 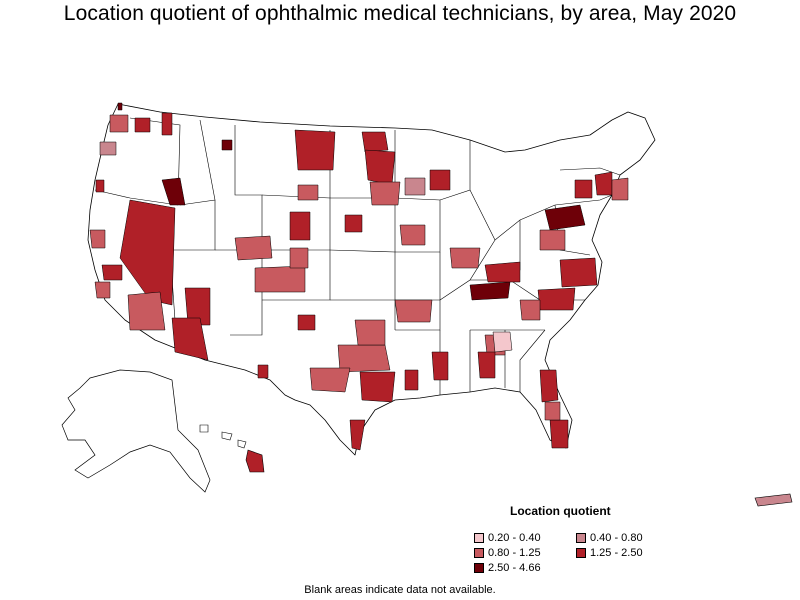 What do you see at coordinates (514, 568) in the screenshot?
I see `legend-label-4: 2.50 - 4.66` at bounding box center [514, 568].